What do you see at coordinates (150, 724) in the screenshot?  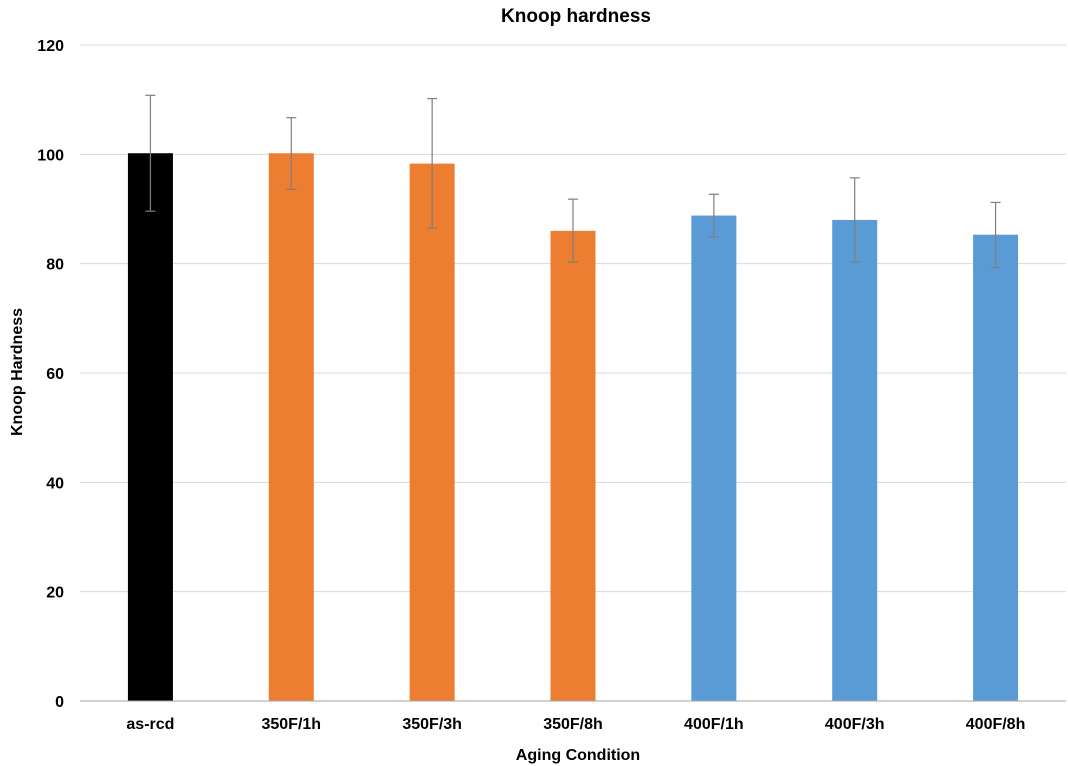 I see `x-tick-label: as-rcd` at bounding box center [150, 724].